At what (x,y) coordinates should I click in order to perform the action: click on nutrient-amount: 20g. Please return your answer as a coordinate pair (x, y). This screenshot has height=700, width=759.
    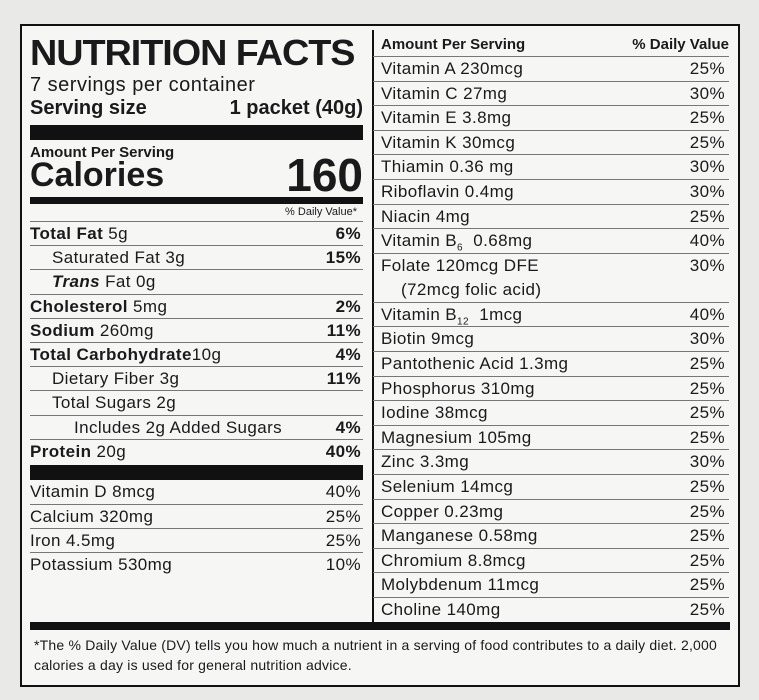
    Looking at the image, I should click on (111, 451).